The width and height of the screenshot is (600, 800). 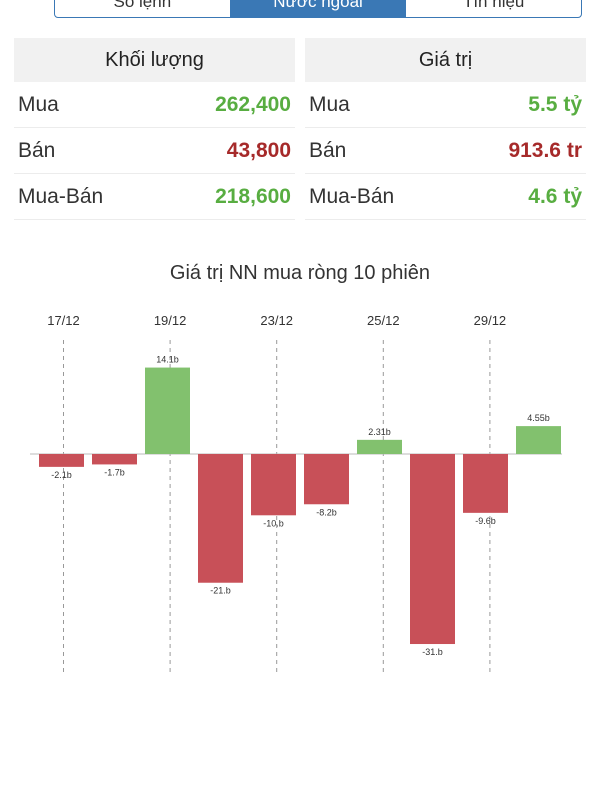 What do you see at coordinates (154, 151) in the screenshot?
I see `volume-sell-row: Bán 43,800` at bounding box center [154, 151].